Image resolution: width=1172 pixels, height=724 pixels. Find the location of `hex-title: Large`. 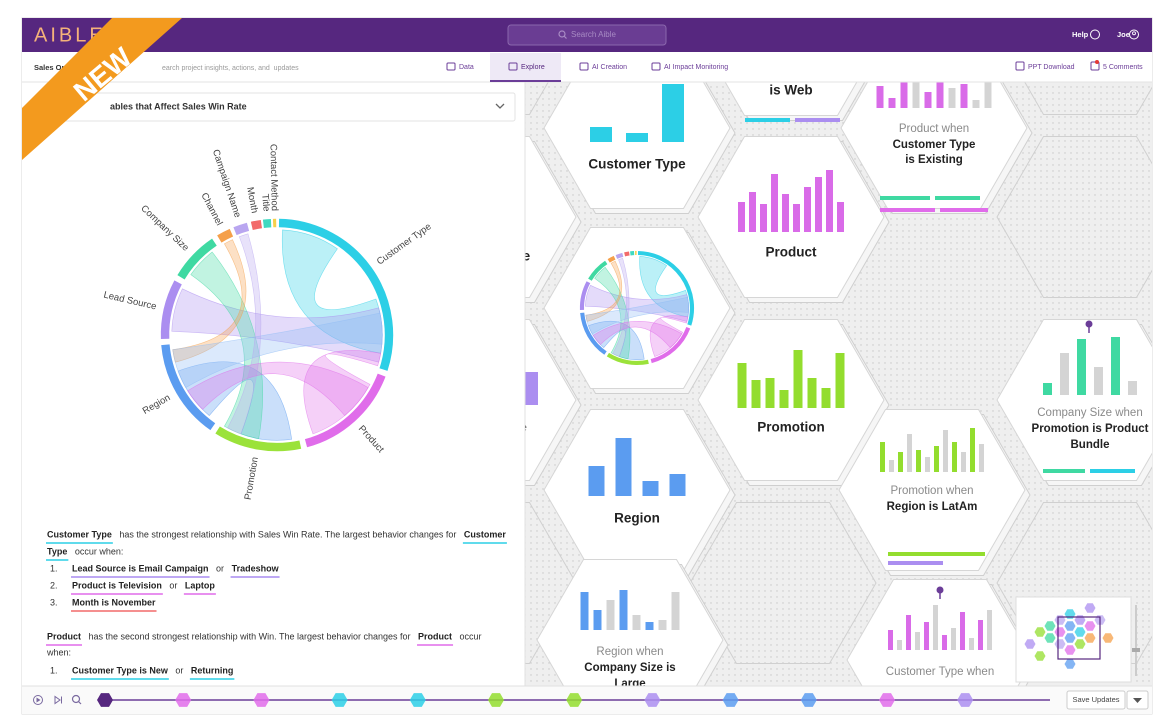

hex-title: Large is located at coordinates (629, 684).